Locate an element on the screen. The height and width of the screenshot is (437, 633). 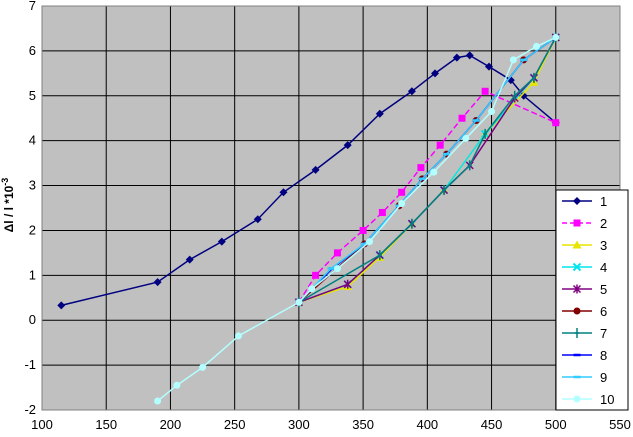
y-tick-label: 5 is located at coordinates (32, 95).